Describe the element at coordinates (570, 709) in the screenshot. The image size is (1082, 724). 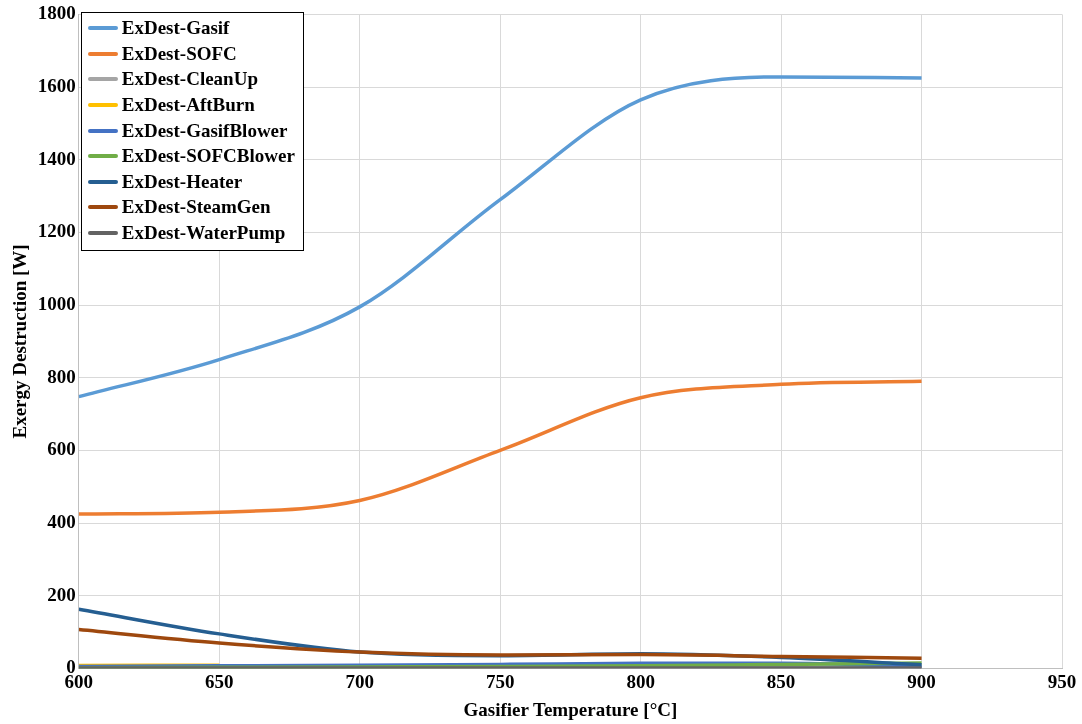
I see `x-axis-title: Gasifier Temperature [°C]` at that location.